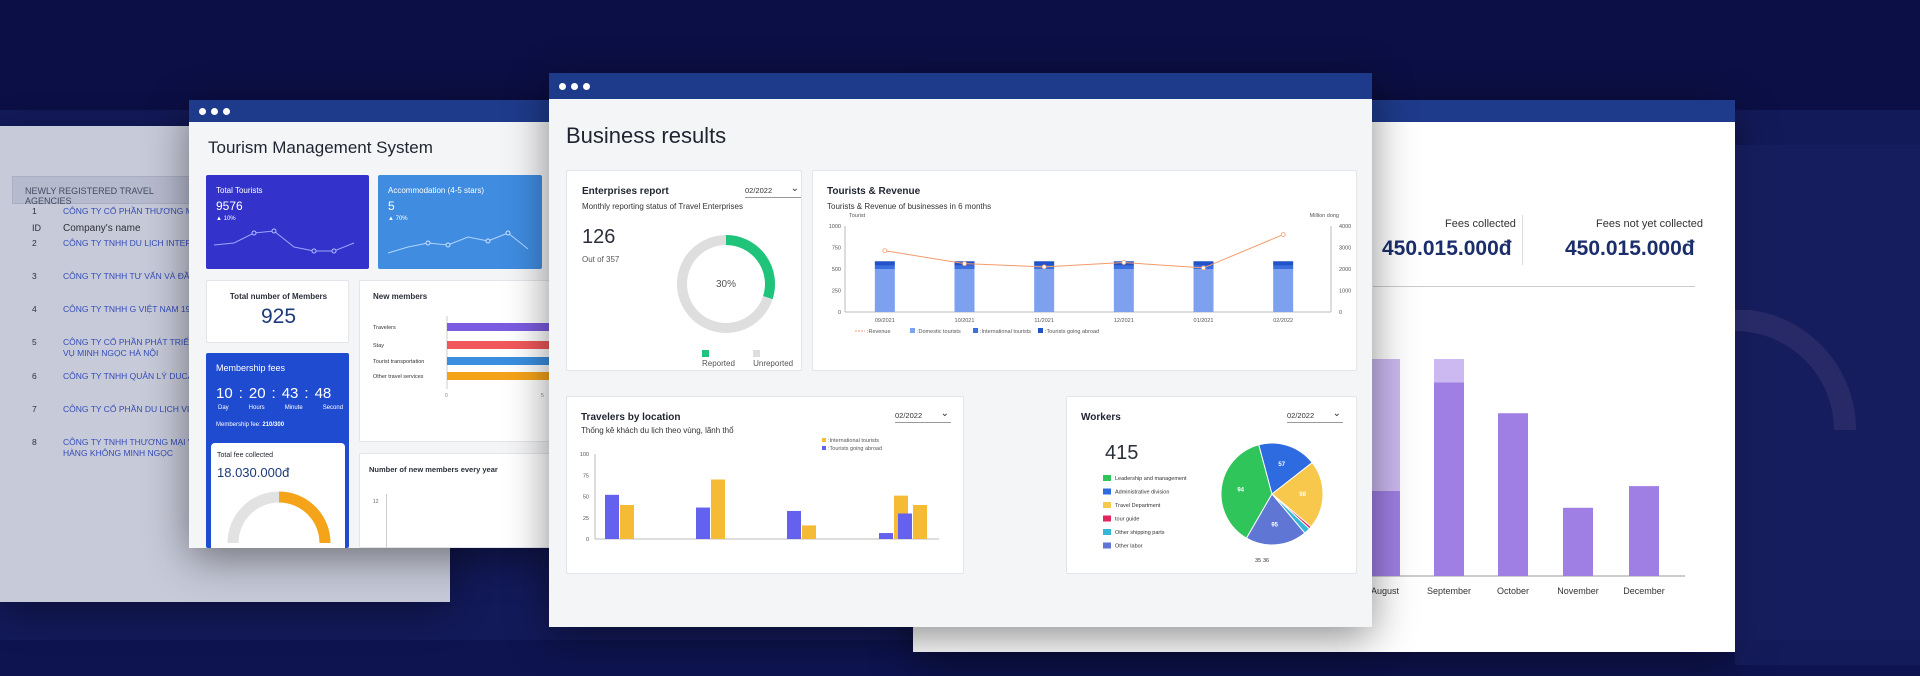 This screenshot has height=676, width=1920. I want to click on total-tourists-card: Total Tourists 9576 ▲ 10%, so click(287, 222).